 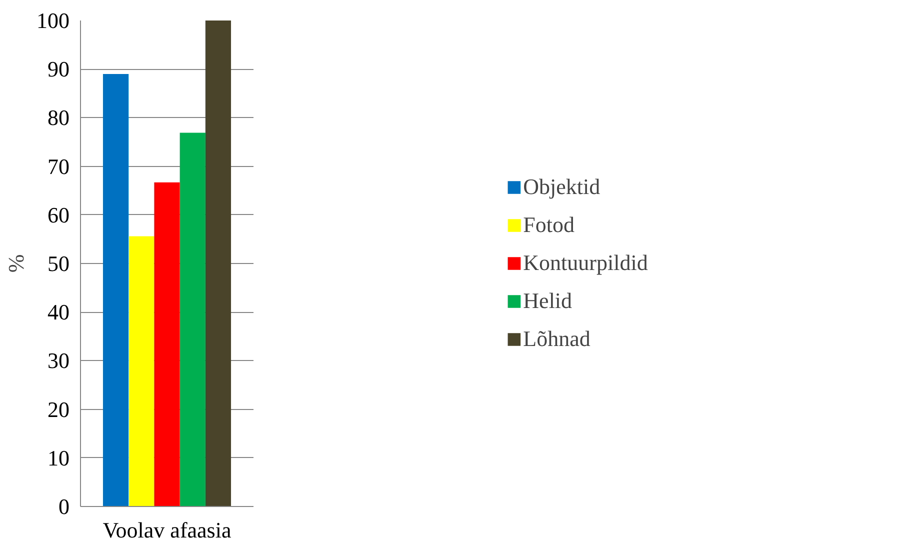 I want to click on legend-label: Fotod, so click(x=549, y=225).